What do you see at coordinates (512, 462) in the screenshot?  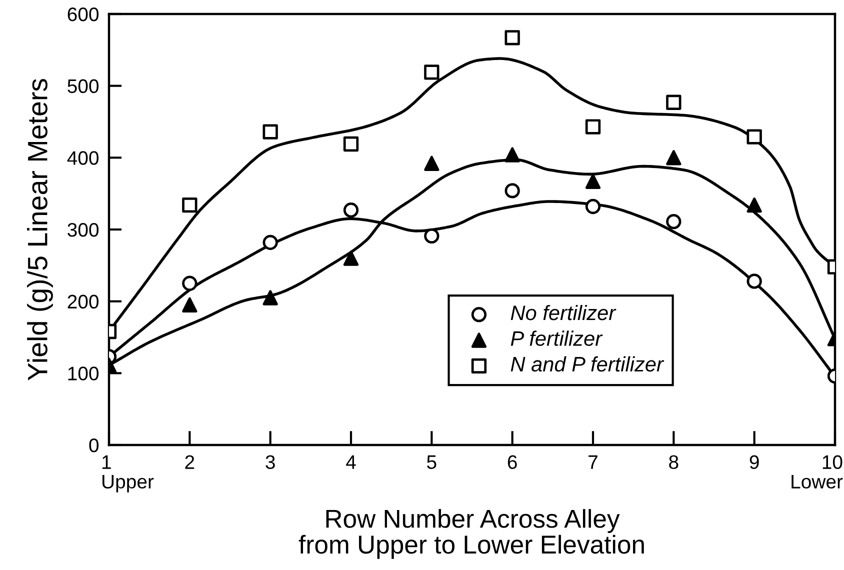 I see `x-tick-label: 6` at bounding box center [512, 462].